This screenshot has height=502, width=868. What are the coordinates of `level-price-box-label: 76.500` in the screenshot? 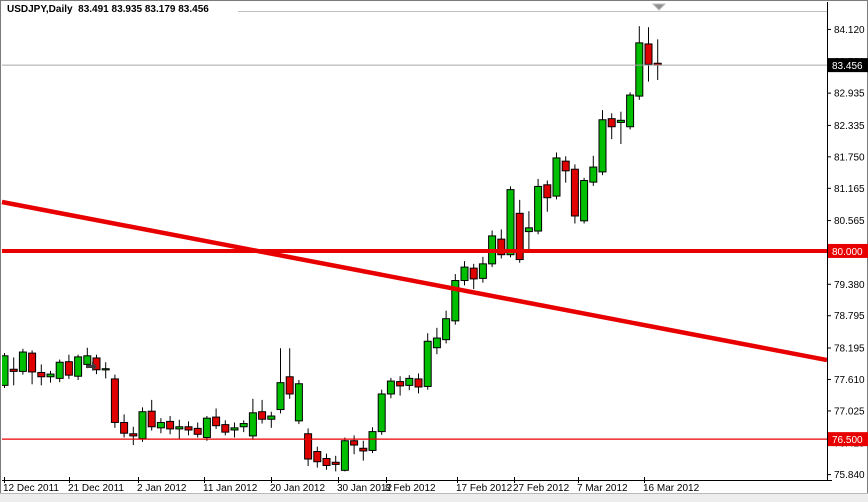 It's located at (847, 440).